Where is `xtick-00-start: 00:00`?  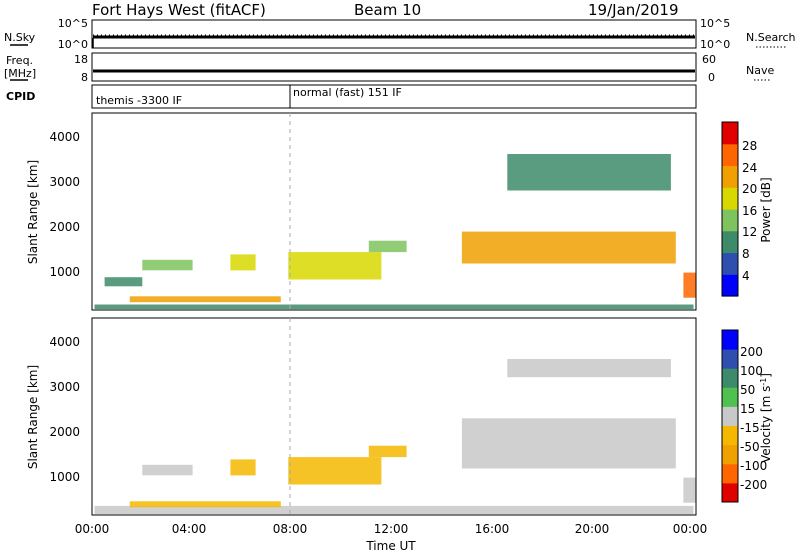
xtick-00-start: 00:00 is located at coordinates (92, 529).